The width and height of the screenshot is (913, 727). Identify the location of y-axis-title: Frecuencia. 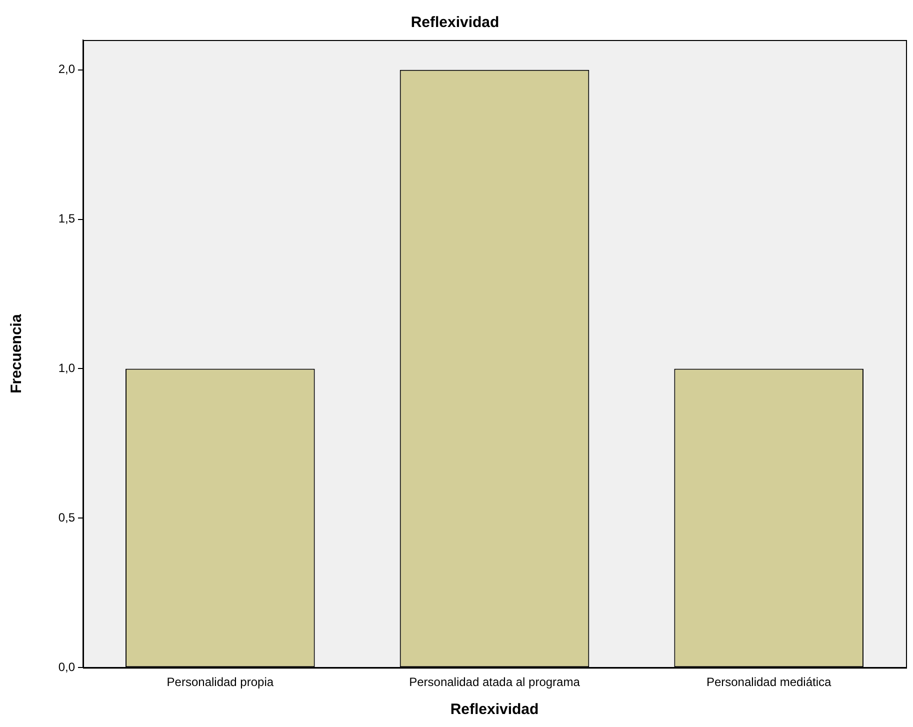
(17, 354).